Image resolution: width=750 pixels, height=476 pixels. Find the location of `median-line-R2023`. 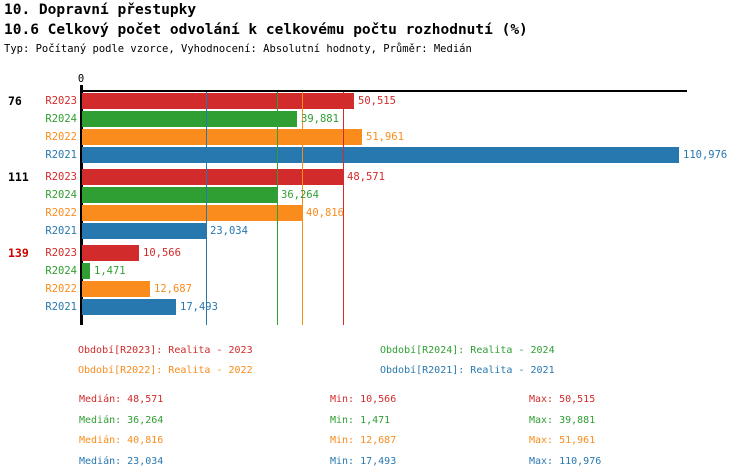

median-line-R2023 is located at coordinates (343, 208).